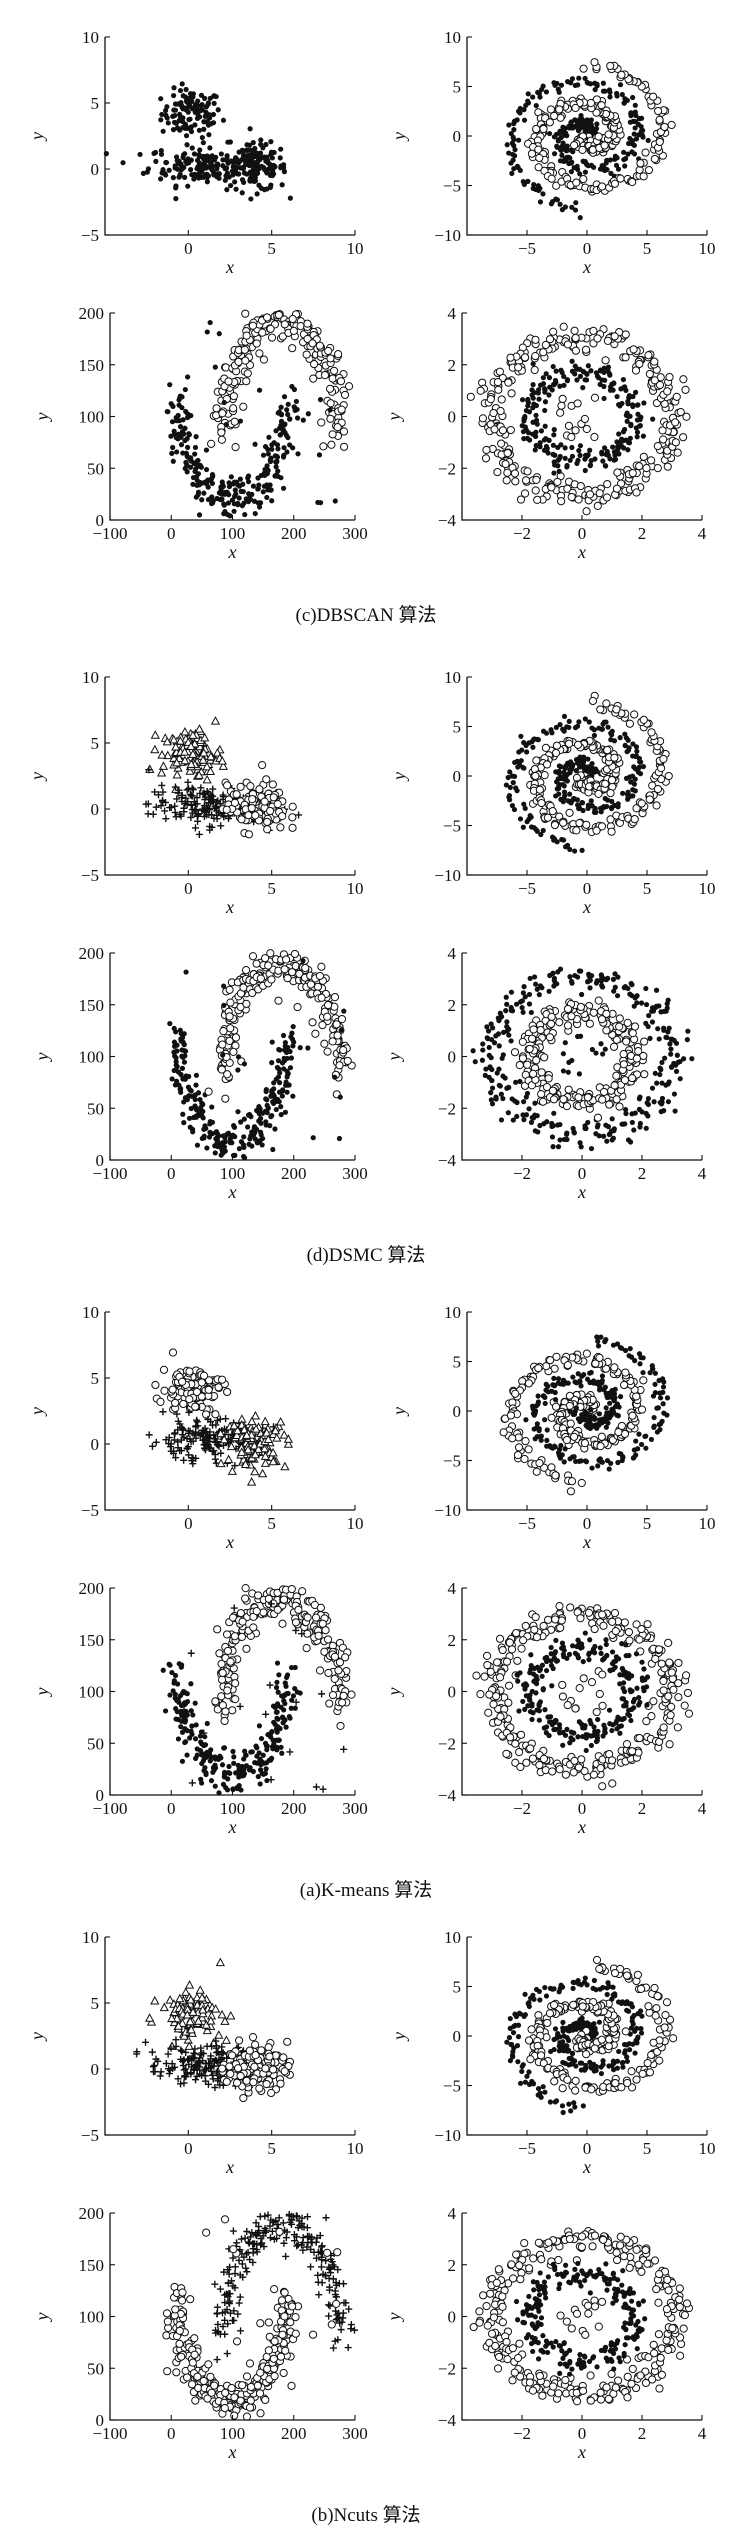  What do you see at coordinates (37, 777) in the screenshot?
I see `y-axis-label: y` at bounding box center [37, 777].